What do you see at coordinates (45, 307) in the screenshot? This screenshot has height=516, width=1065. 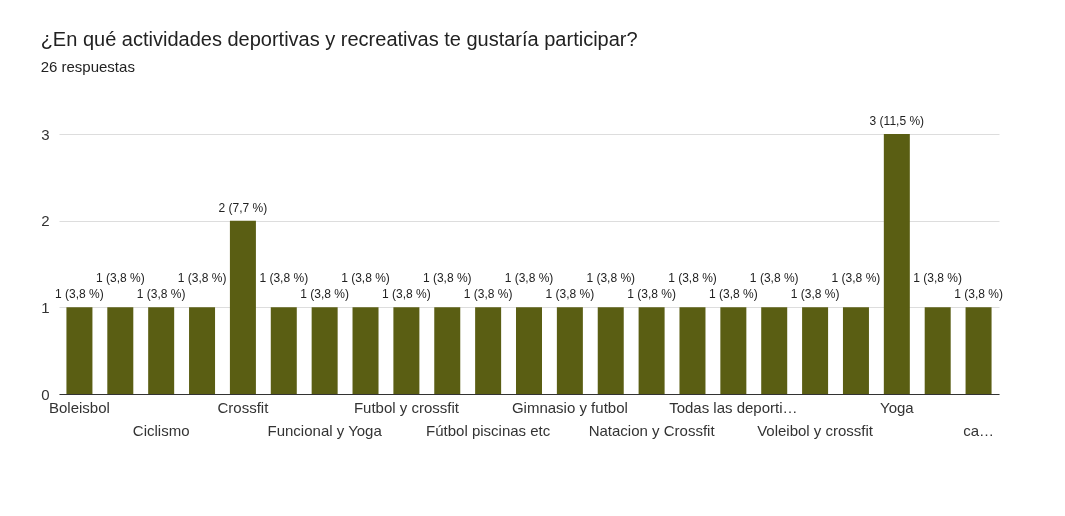 I see `y-tick-label: 1` at bounding box center [45, 307].